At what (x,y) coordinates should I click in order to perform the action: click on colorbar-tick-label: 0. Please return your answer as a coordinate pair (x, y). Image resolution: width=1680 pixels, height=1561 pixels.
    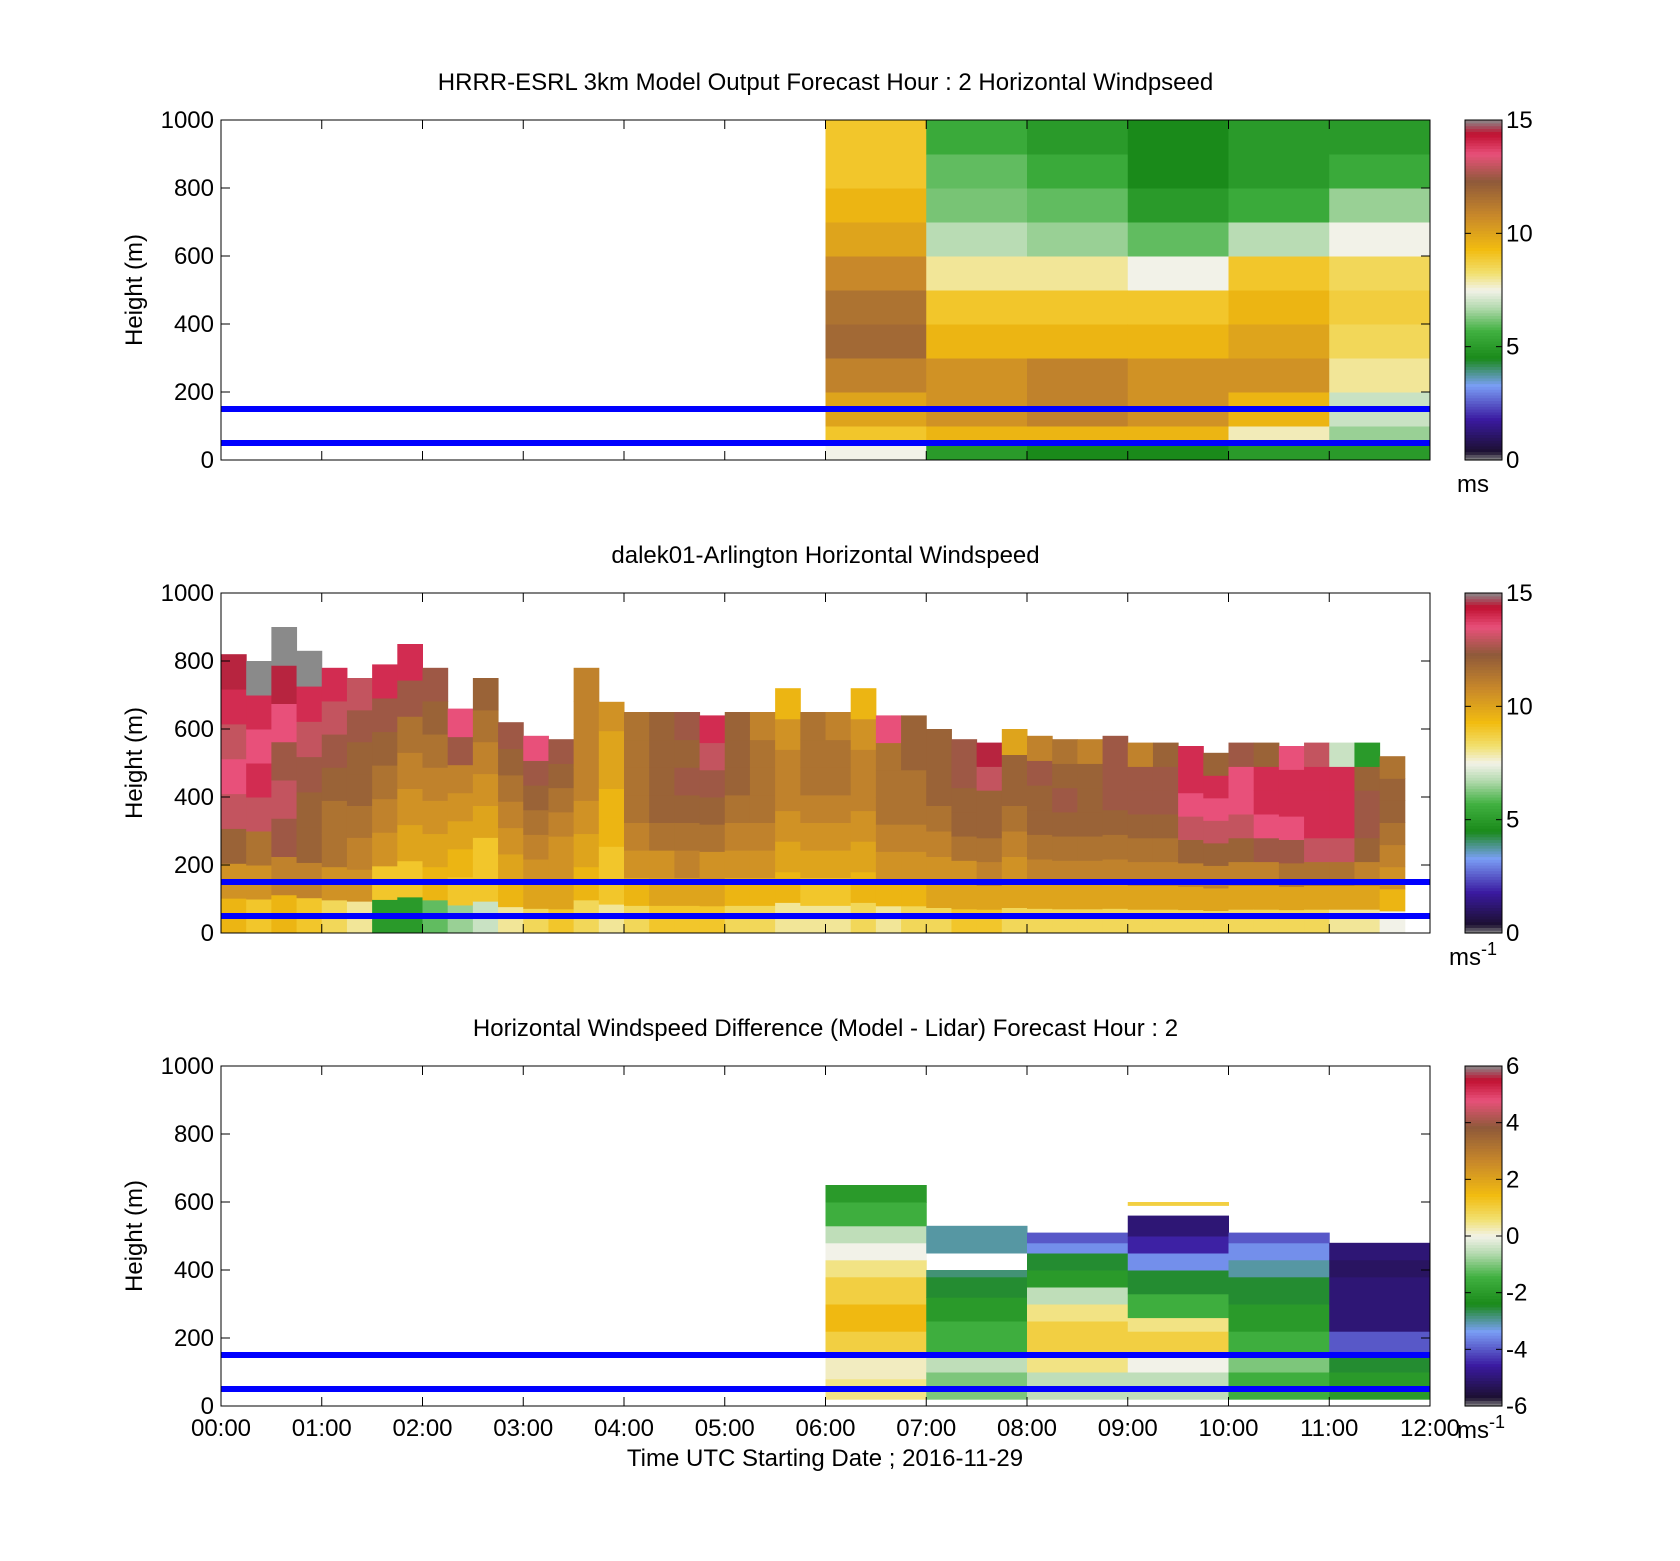
    Looking at the image, I should click on (1512, 1236).